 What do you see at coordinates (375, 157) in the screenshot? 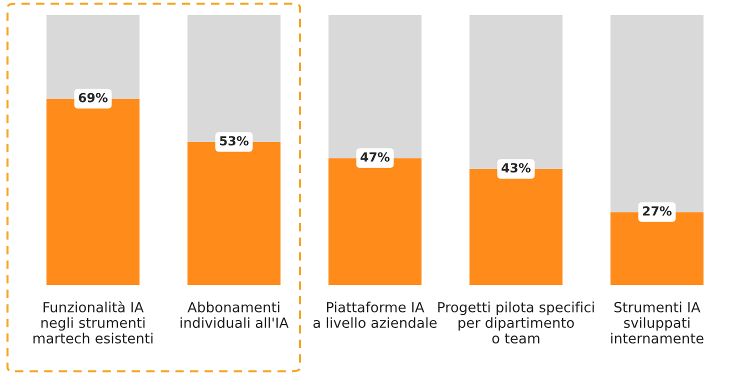
I see `data-label: 47%` at bounding box center [375, 157].